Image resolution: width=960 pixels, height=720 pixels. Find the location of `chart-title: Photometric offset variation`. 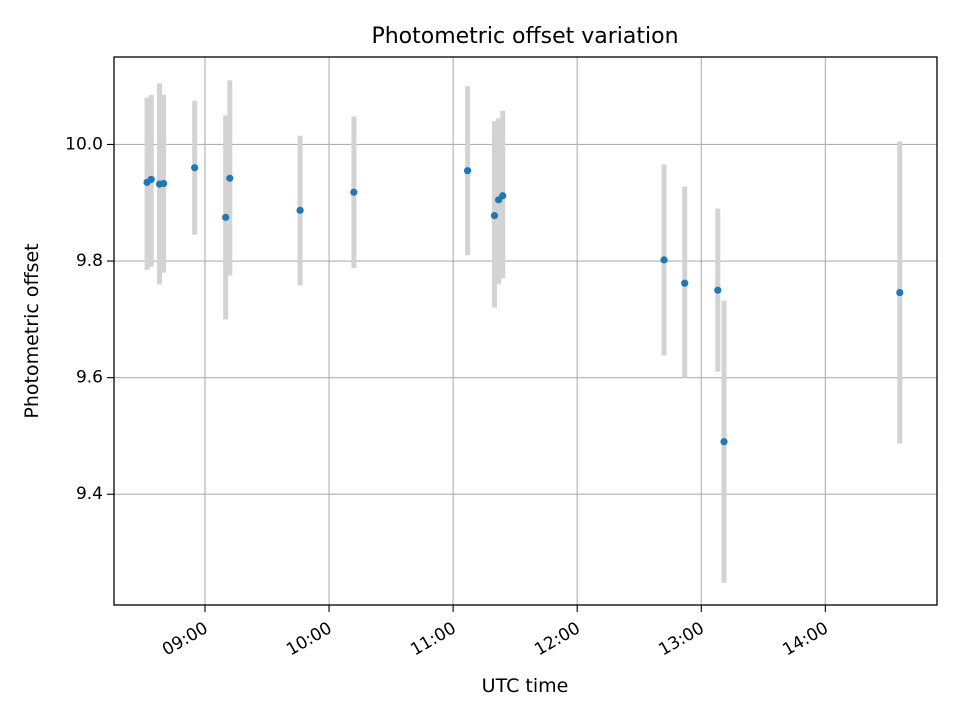

chart-title: Photometric offset variation is located at coordinates (524, 36).